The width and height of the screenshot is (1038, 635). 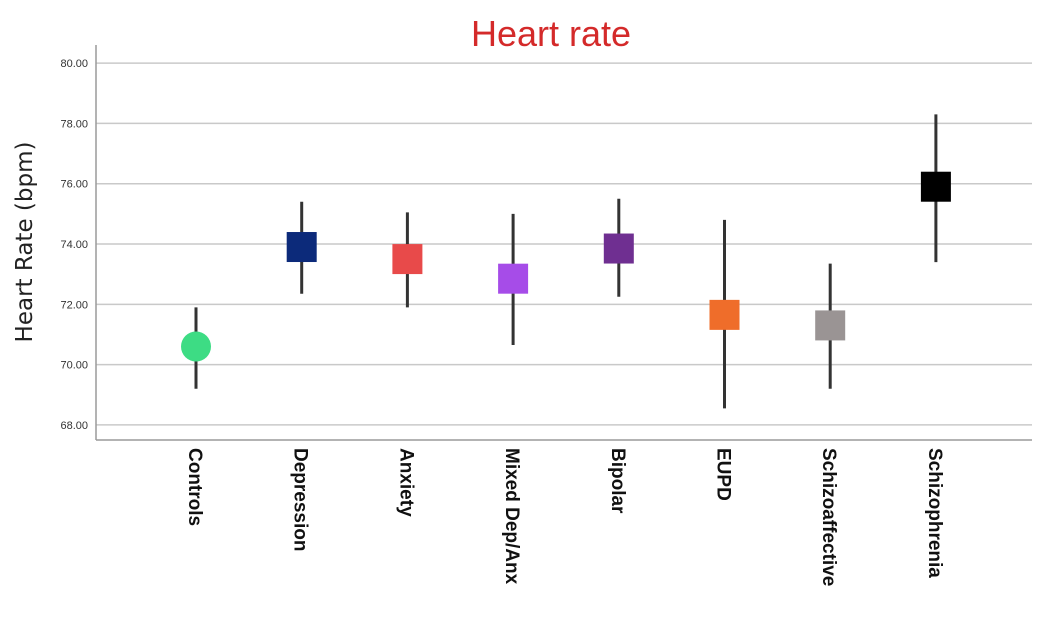 I want to click on y-axis-label: Heart Rate (bpm), so click(x=25, y=242).